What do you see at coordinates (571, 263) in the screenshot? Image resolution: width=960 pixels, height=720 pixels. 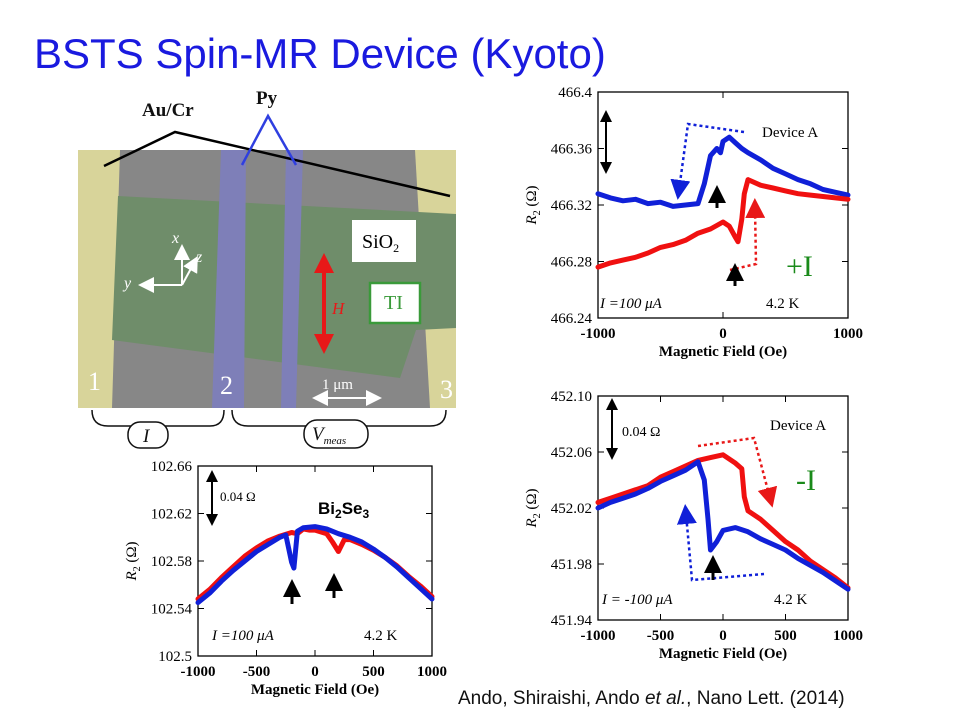 I see `y-tick-label: 466.28` at bounding box center [571, 263].